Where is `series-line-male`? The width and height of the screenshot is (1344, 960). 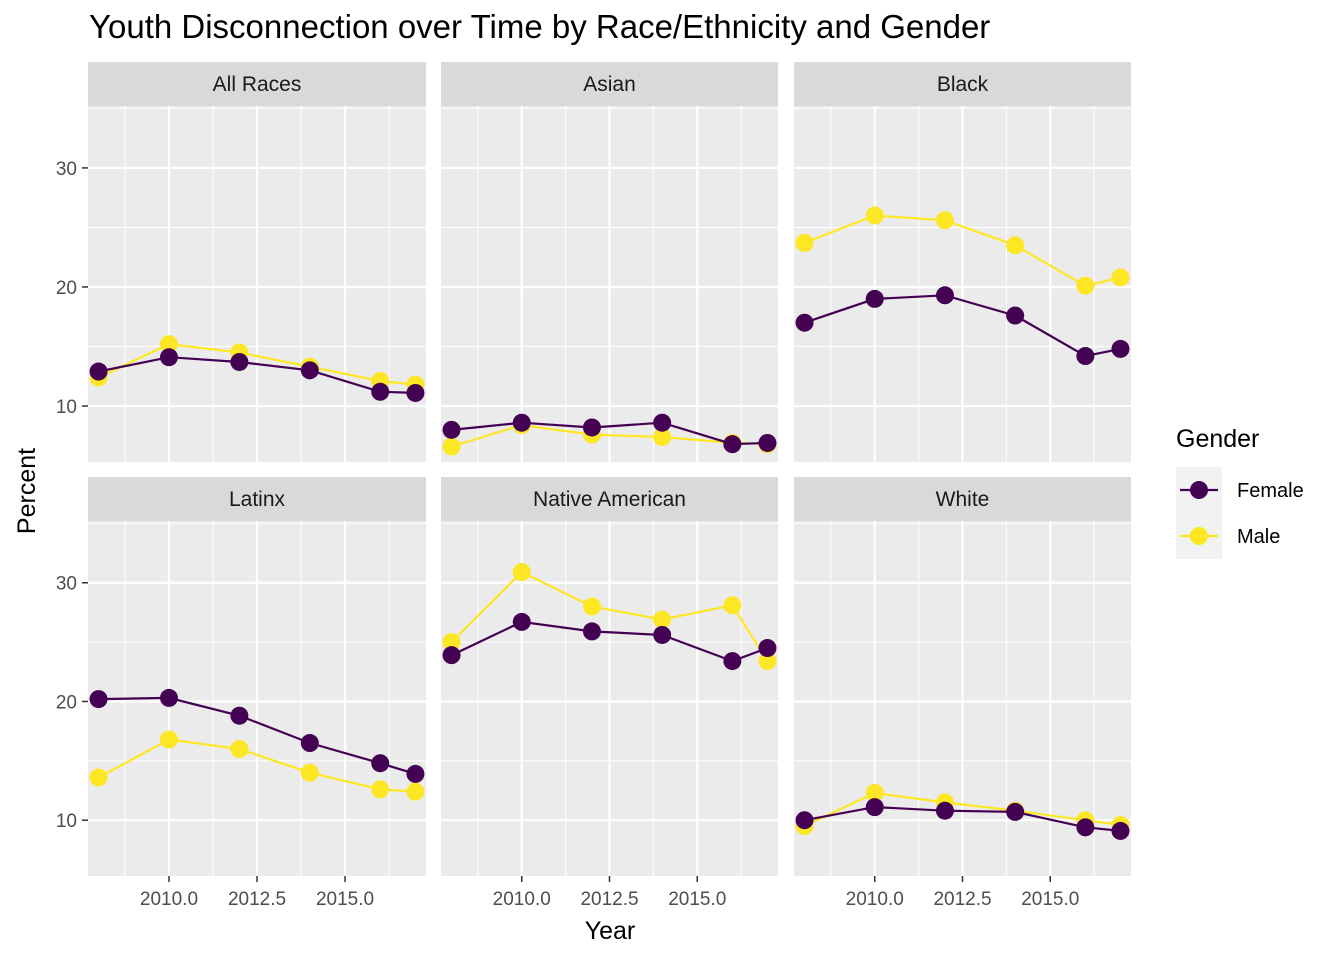
series-line-male is located at coordinates (609, 616).